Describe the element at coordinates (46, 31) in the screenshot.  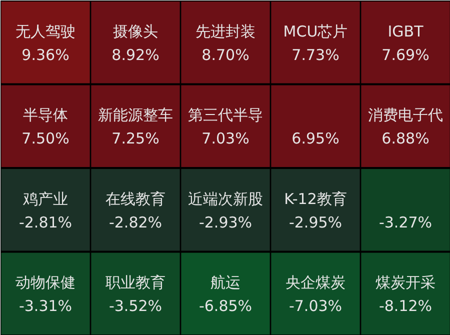
I see `category-label: 无人驾驶` at that location.